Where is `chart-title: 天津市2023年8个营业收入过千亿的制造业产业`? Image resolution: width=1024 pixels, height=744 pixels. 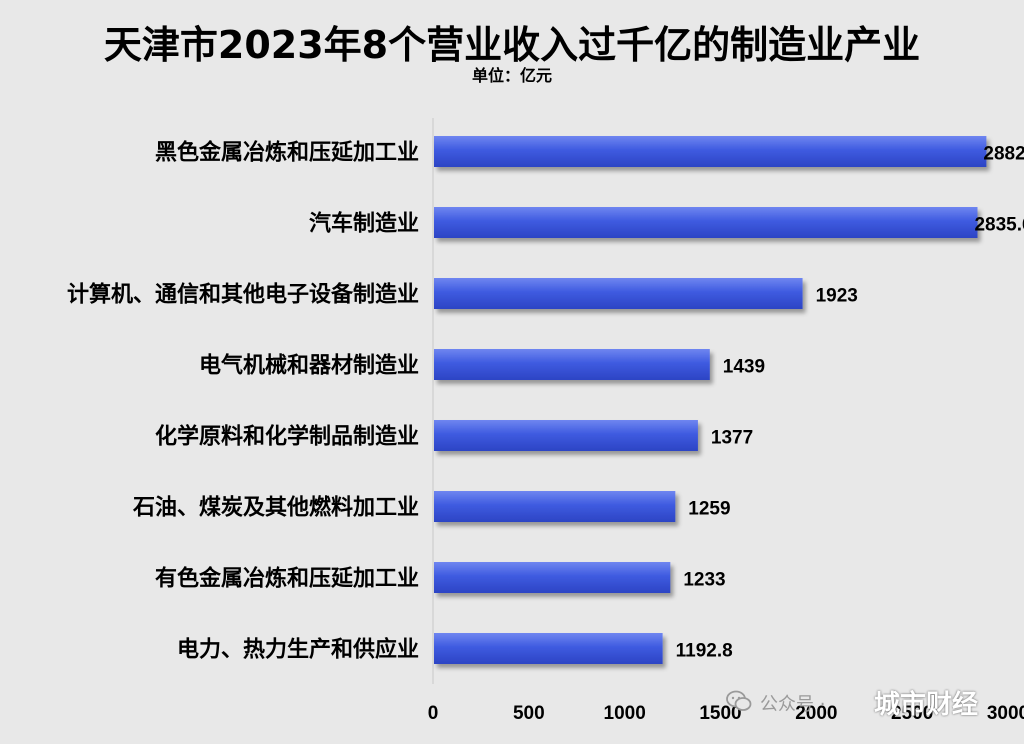 chart-title: 天津市2023年8个营业收入过千亿的制造业产业 is located at coordinates (512, 45).